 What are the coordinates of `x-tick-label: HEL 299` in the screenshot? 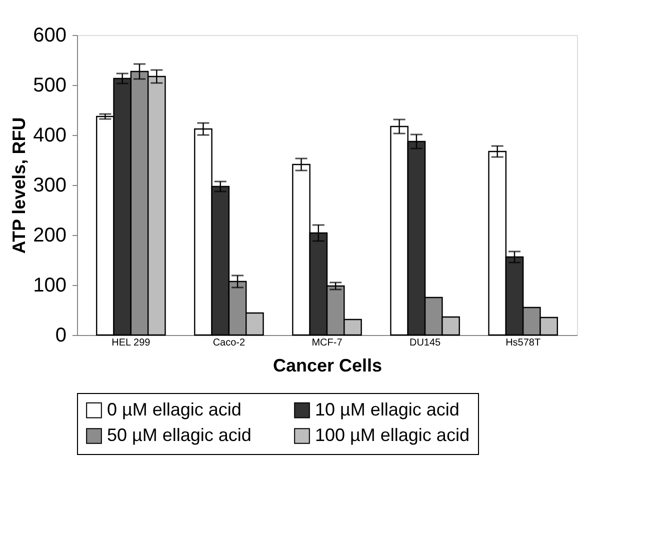 It's located at (131, 343).